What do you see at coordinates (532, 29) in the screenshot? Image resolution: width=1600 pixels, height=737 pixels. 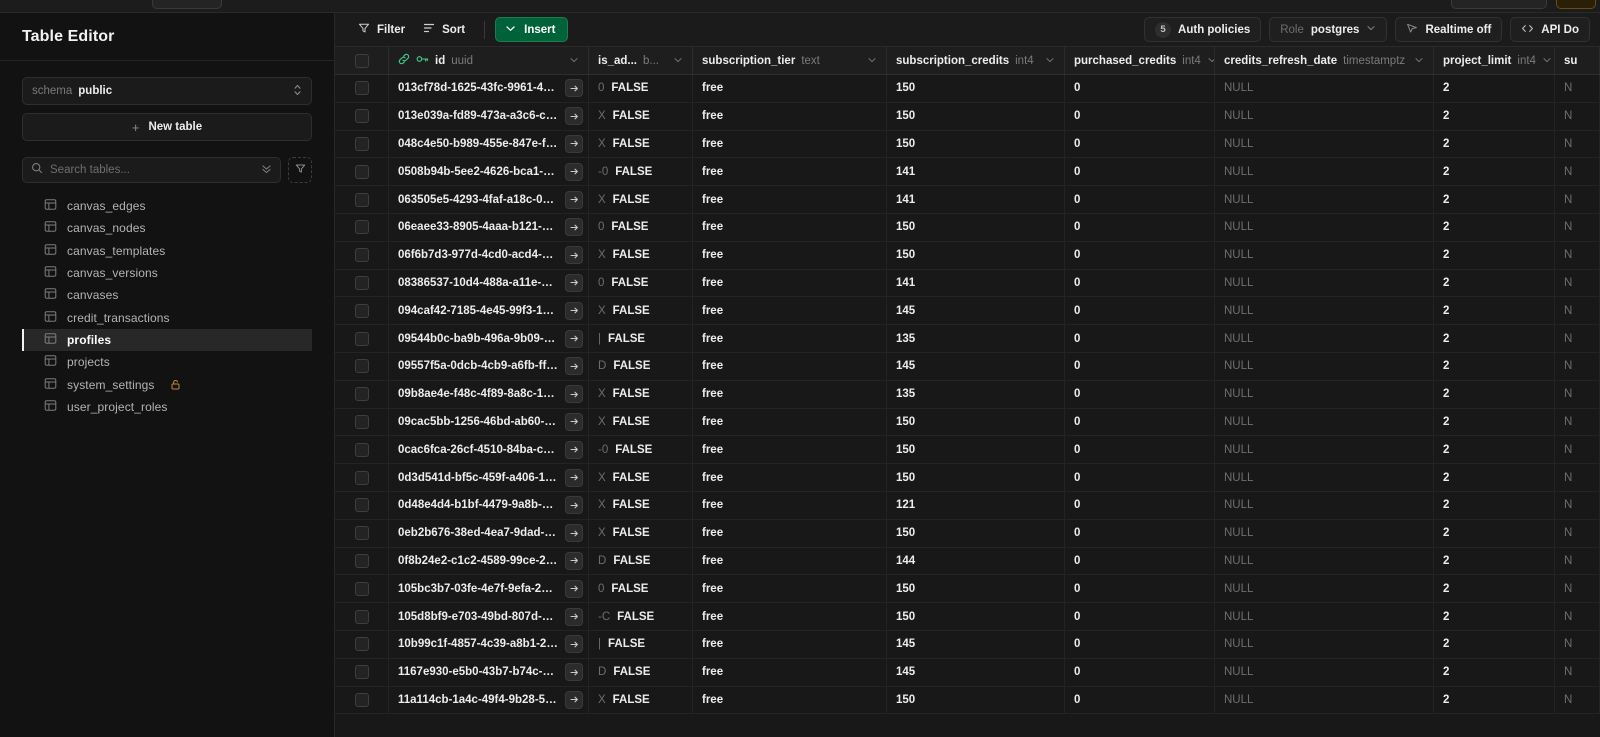 I see `insert-button: Insert` at bounding box center [532, 29].